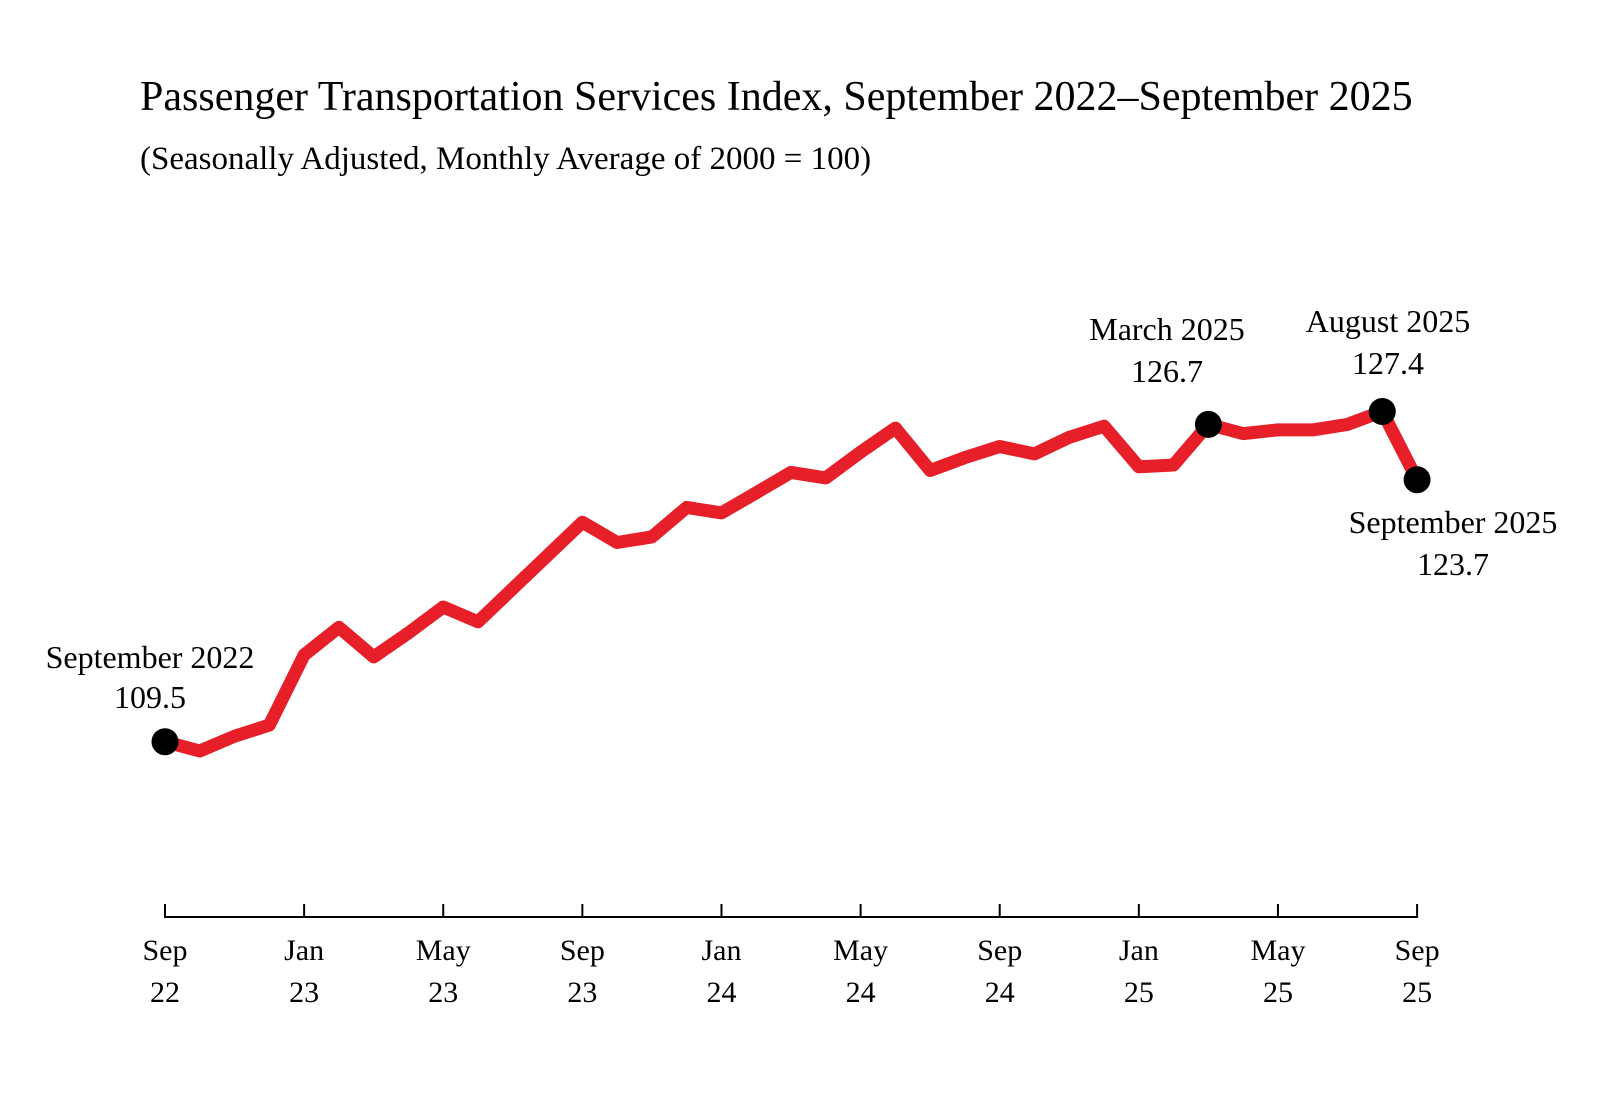 This screenshot has height=1096, width=1609. What do you see at coordinates (721, 950) in the screenshot?
I see `x-axis-tick-label-month-4: Jan` at bounding box center [721, 950].